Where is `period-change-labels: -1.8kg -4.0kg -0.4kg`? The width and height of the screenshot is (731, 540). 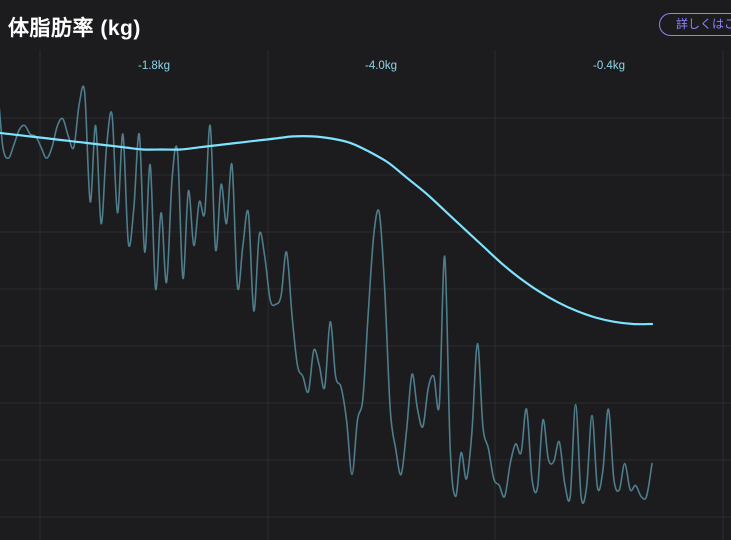 period-change-labels: -1.8kg -4.0kg -0.4kg is located at coordinates (381, 66).